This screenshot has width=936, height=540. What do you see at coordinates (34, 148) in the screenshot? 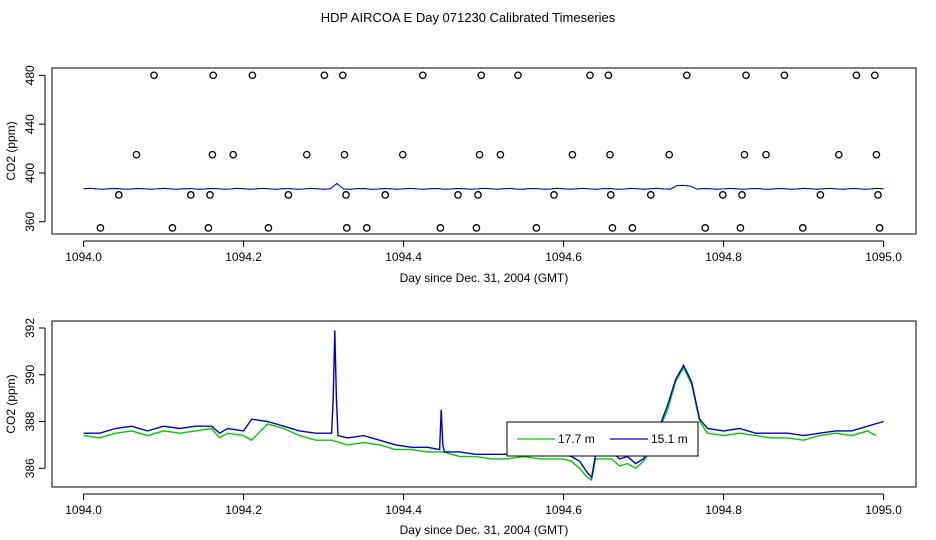
I see `y-axis-top: 360 400 440 480` at bounding box center [34, 148].